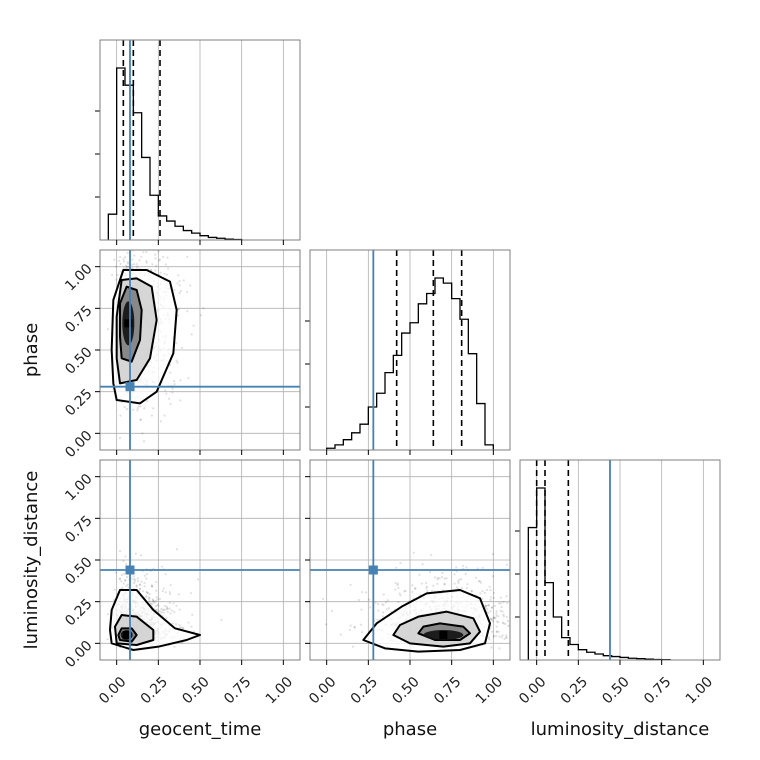  I want to click on y-tick-label-phase-4: 1.00, so click(78, 277).